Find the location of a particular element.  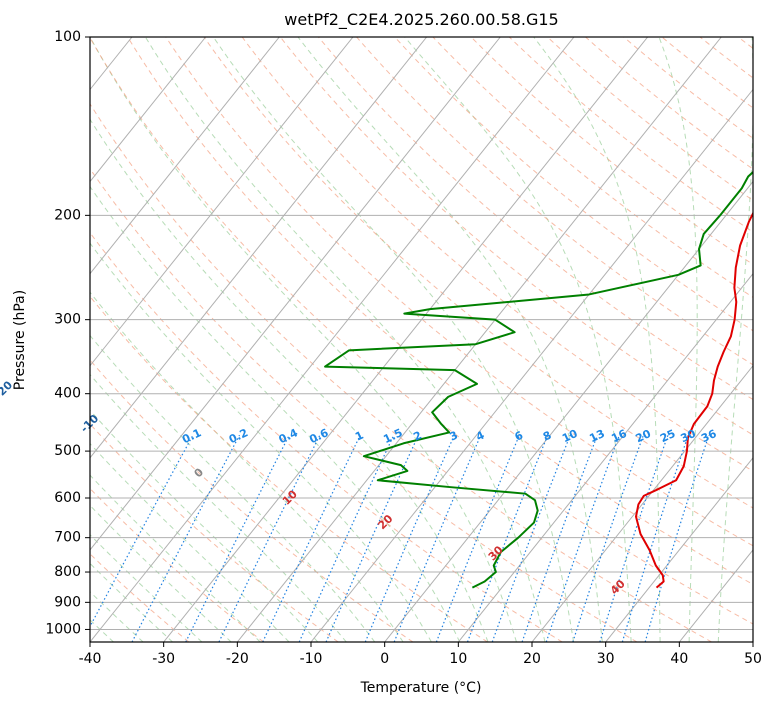

x-tick-label: -40 is located at coordinates (90, 659).